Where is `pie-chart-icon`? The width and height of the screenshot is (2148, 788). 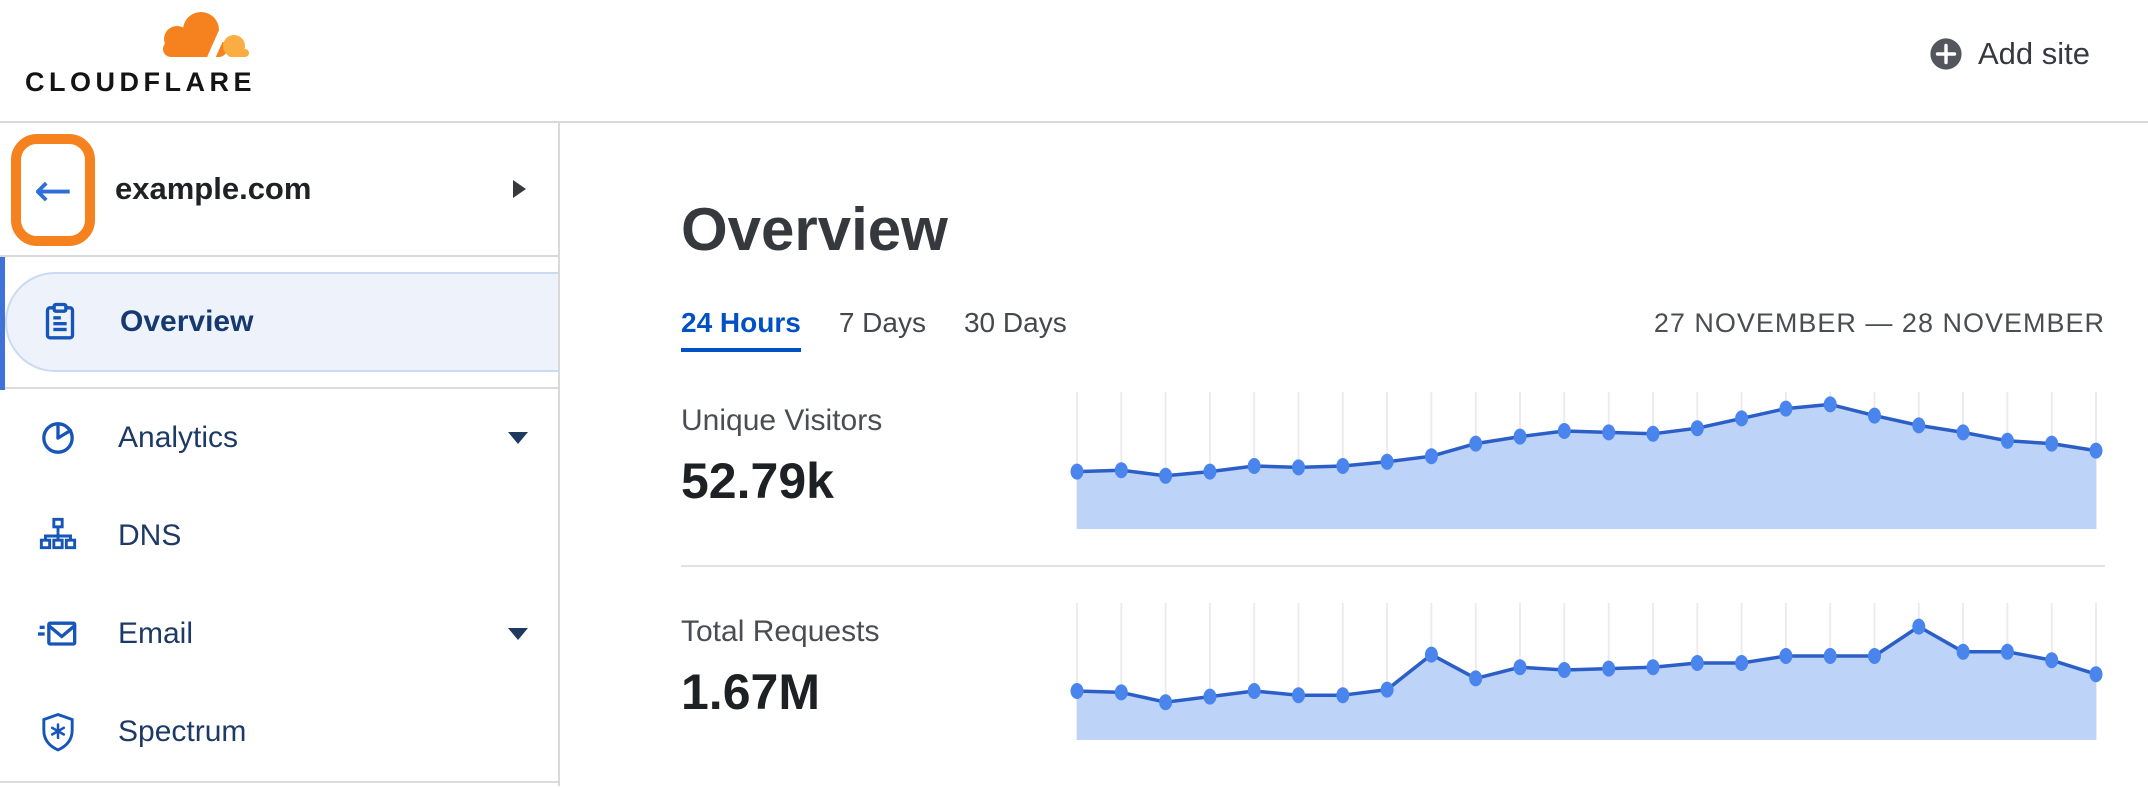 pie-chart-icon is located at coordinates (58, 438).